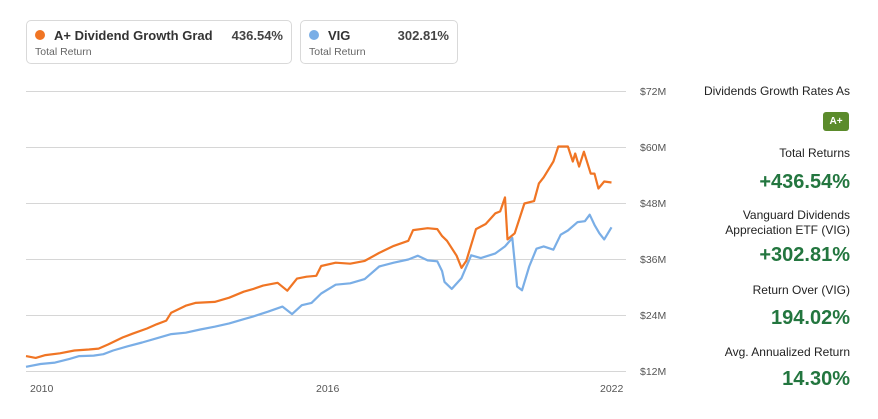 The width and height of the screenshot is (878, 419). I want to click on legend-series-value: 436.54%, so click(257, 35).